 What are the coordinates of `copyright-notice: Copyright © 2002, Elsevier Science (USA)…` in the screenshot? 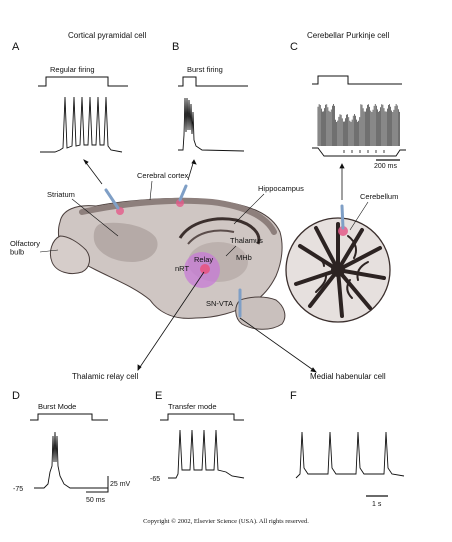 It's located at (226, 521).